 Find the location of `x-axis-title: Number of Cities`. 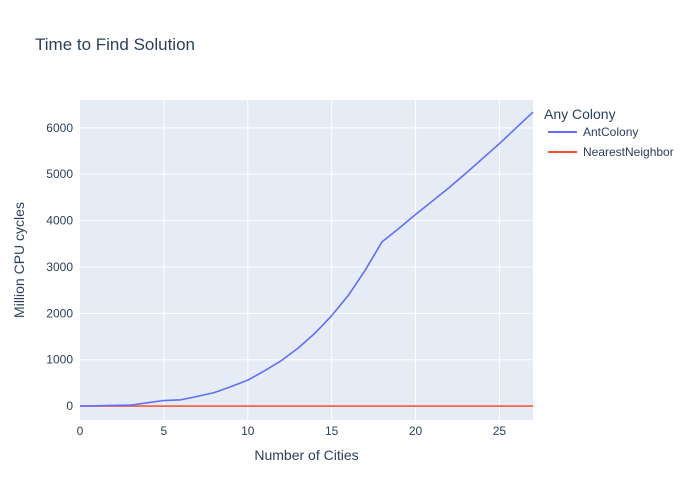

x-axis-title: Number of Cities is located at coordinates (306, 455).